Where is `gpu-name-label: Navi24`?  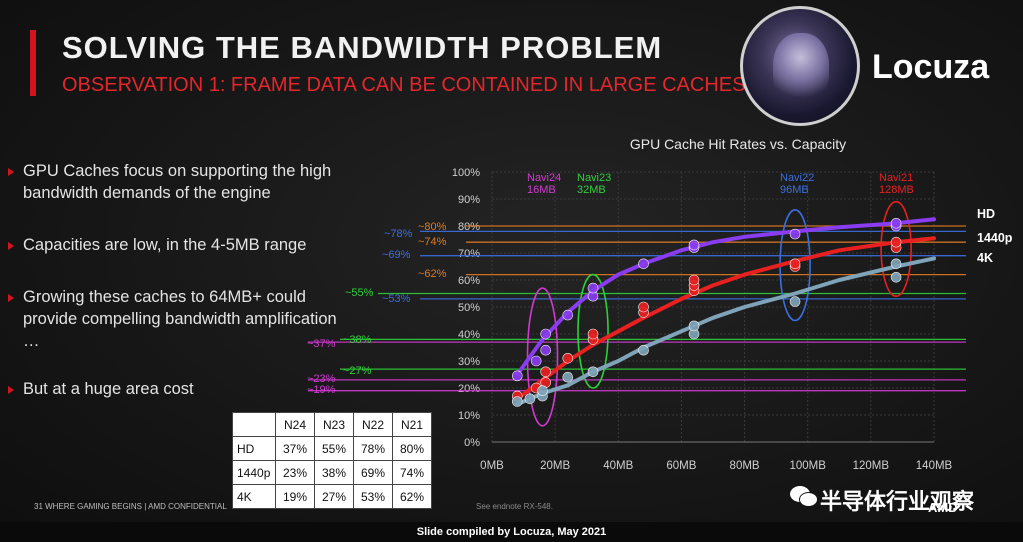 gpu-name-label: Navi24 is located at coordinates (544, 178).